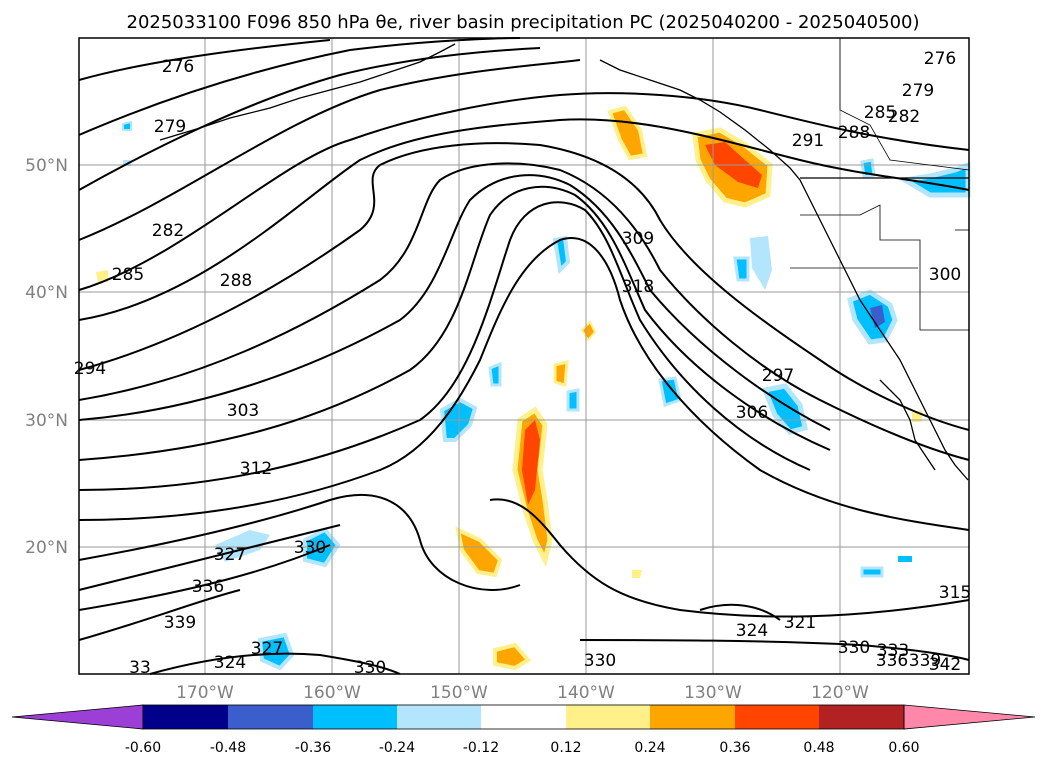 This screenshot has width=1047, height=767. I want to click on colorbar-tick: -0.12, so click(481, 748).